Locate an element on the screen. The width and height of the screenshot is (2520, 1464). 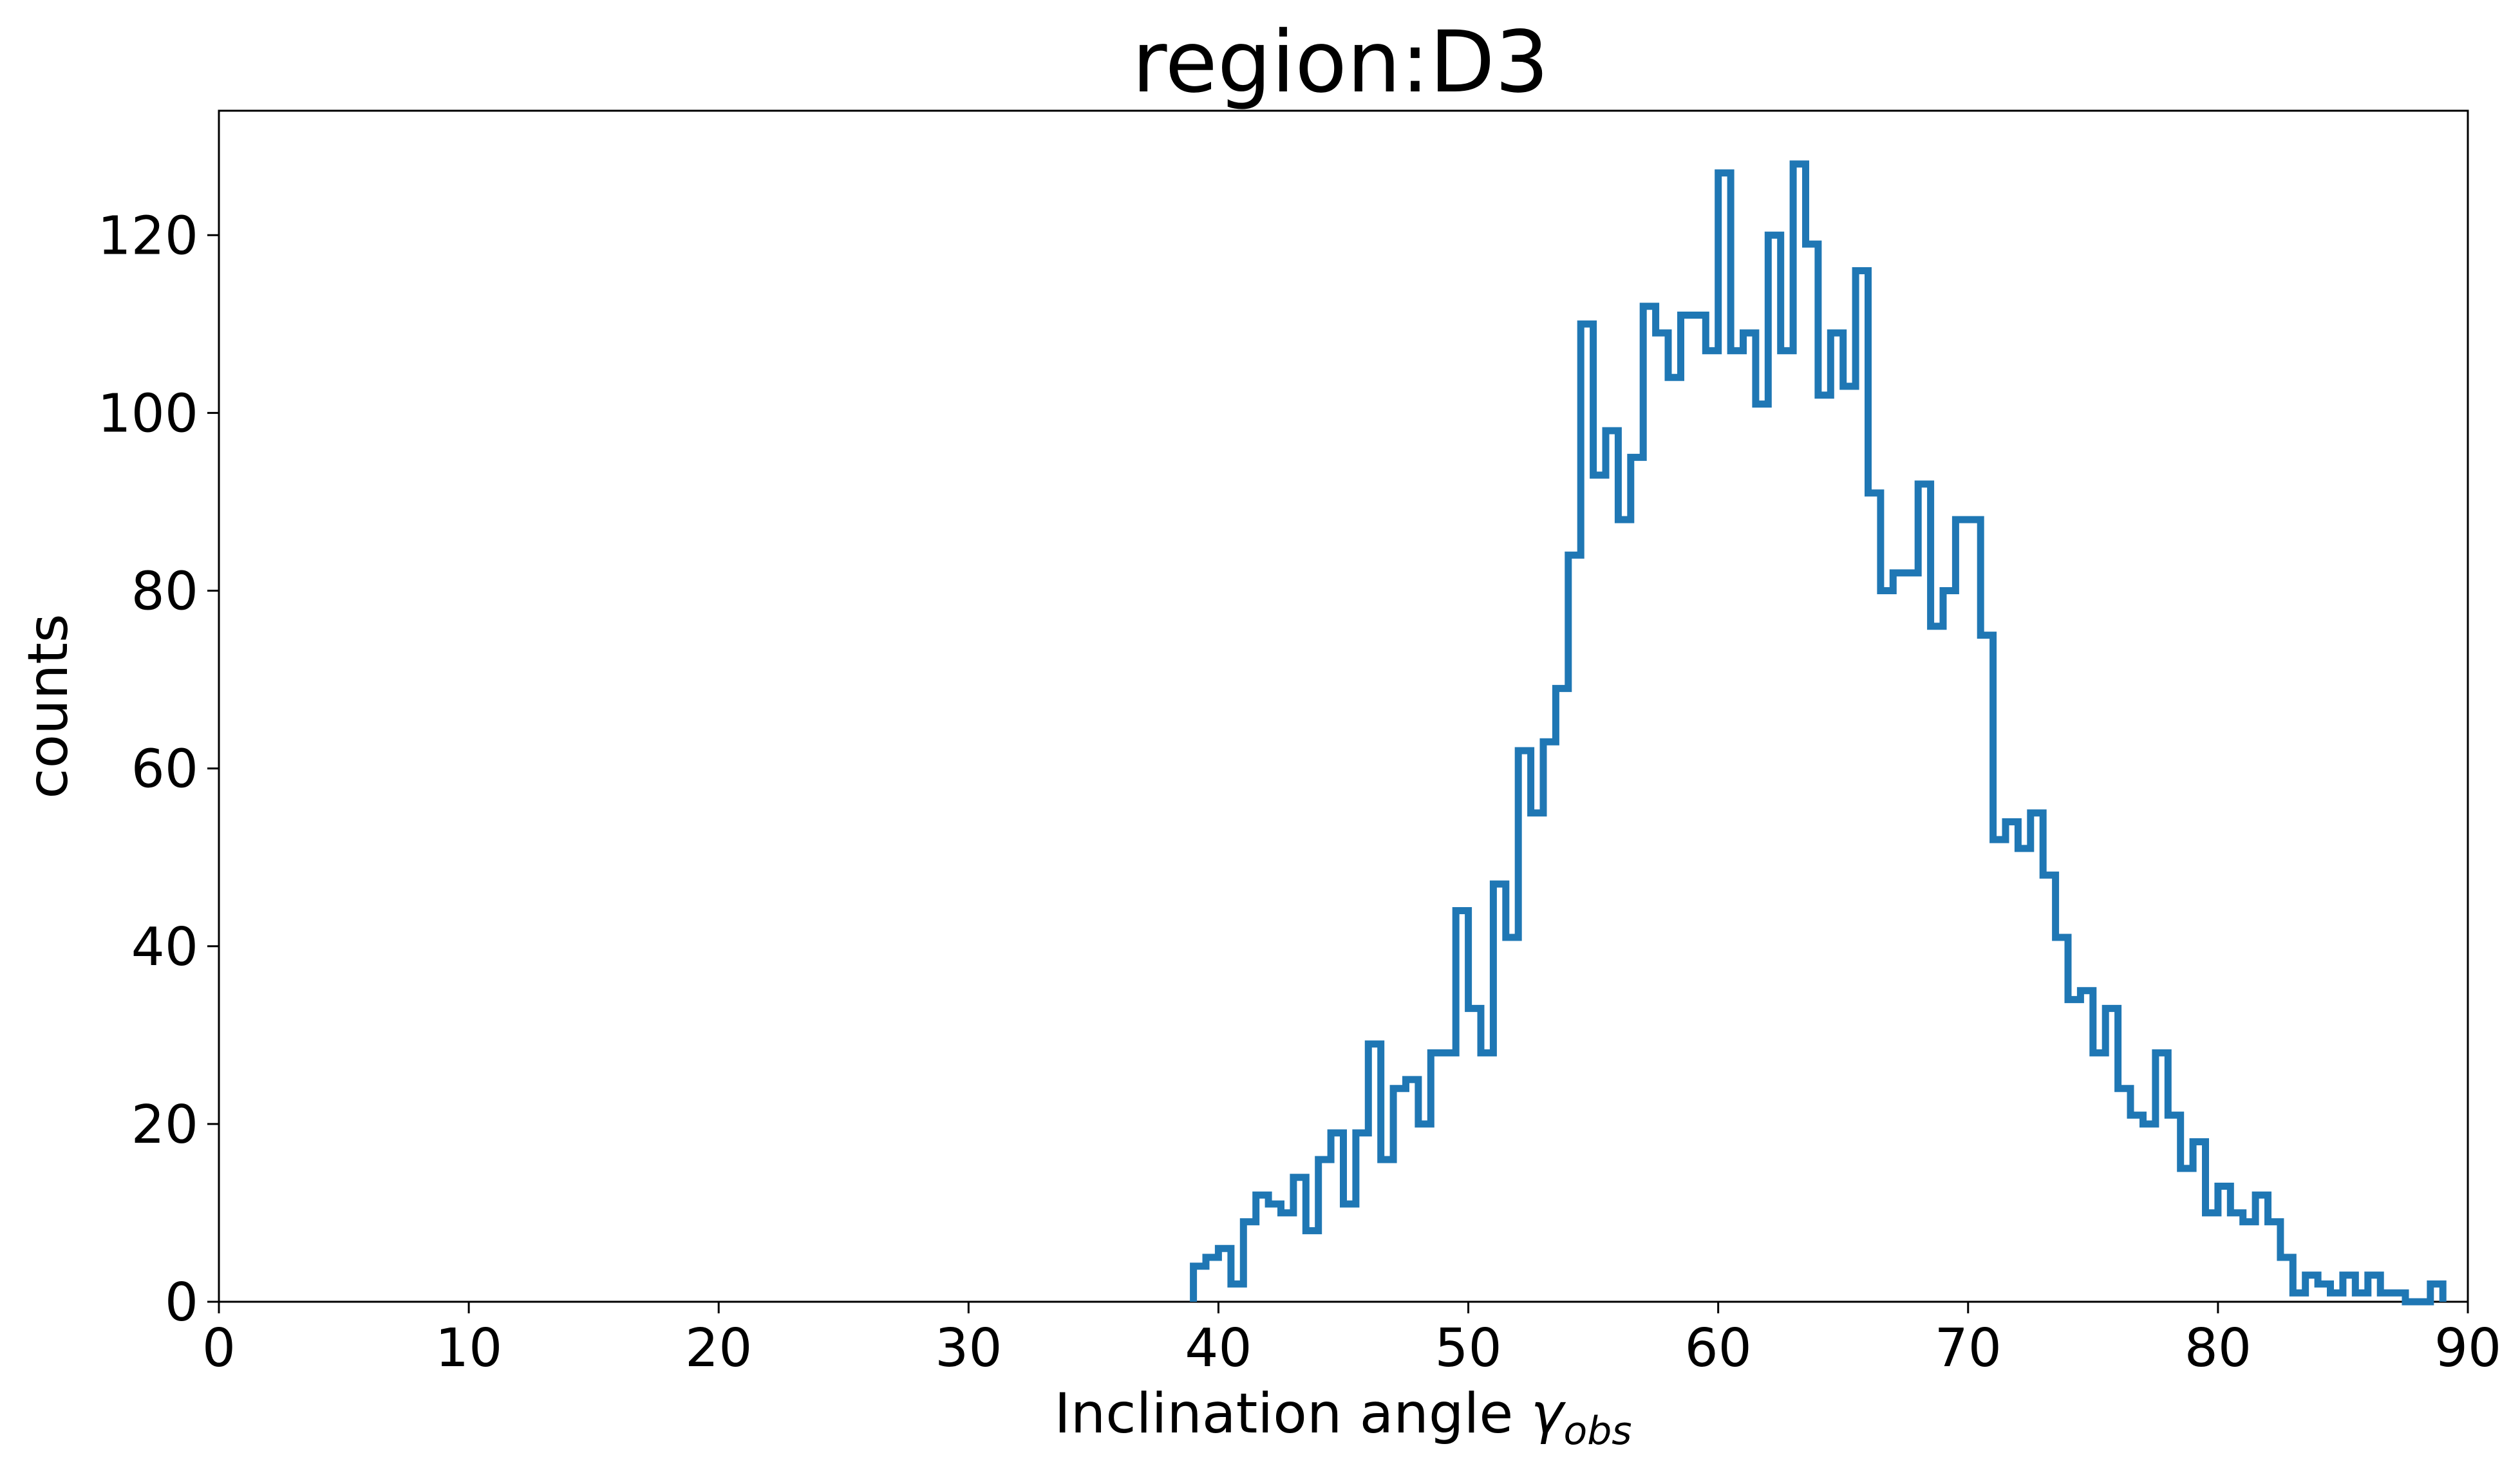
x-axis-label-text: Inclination angle is located at coordinates (1292, 1414).